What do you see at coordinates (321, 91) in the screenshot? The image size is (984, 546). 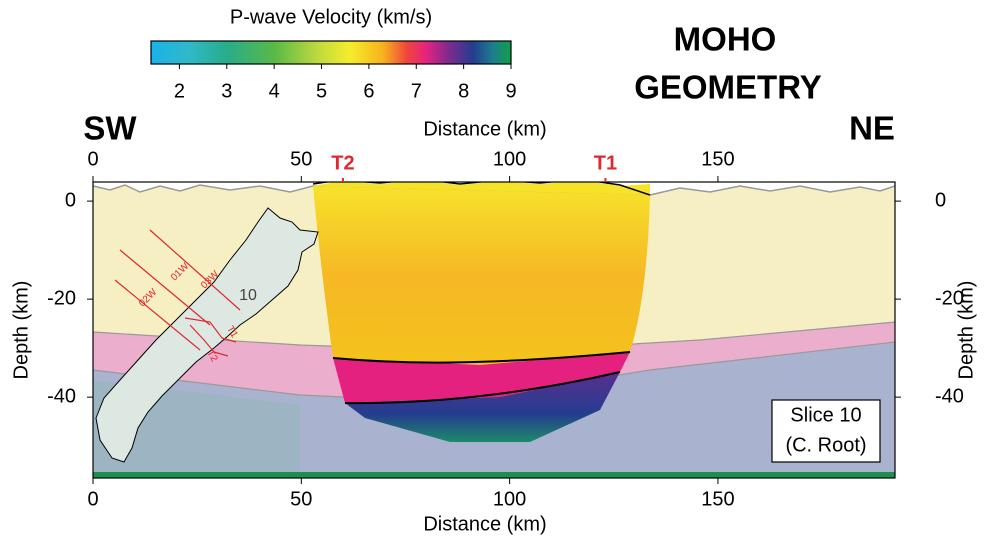 I see `colorbar-tick-label: 5` at bounding box center [321, 91].